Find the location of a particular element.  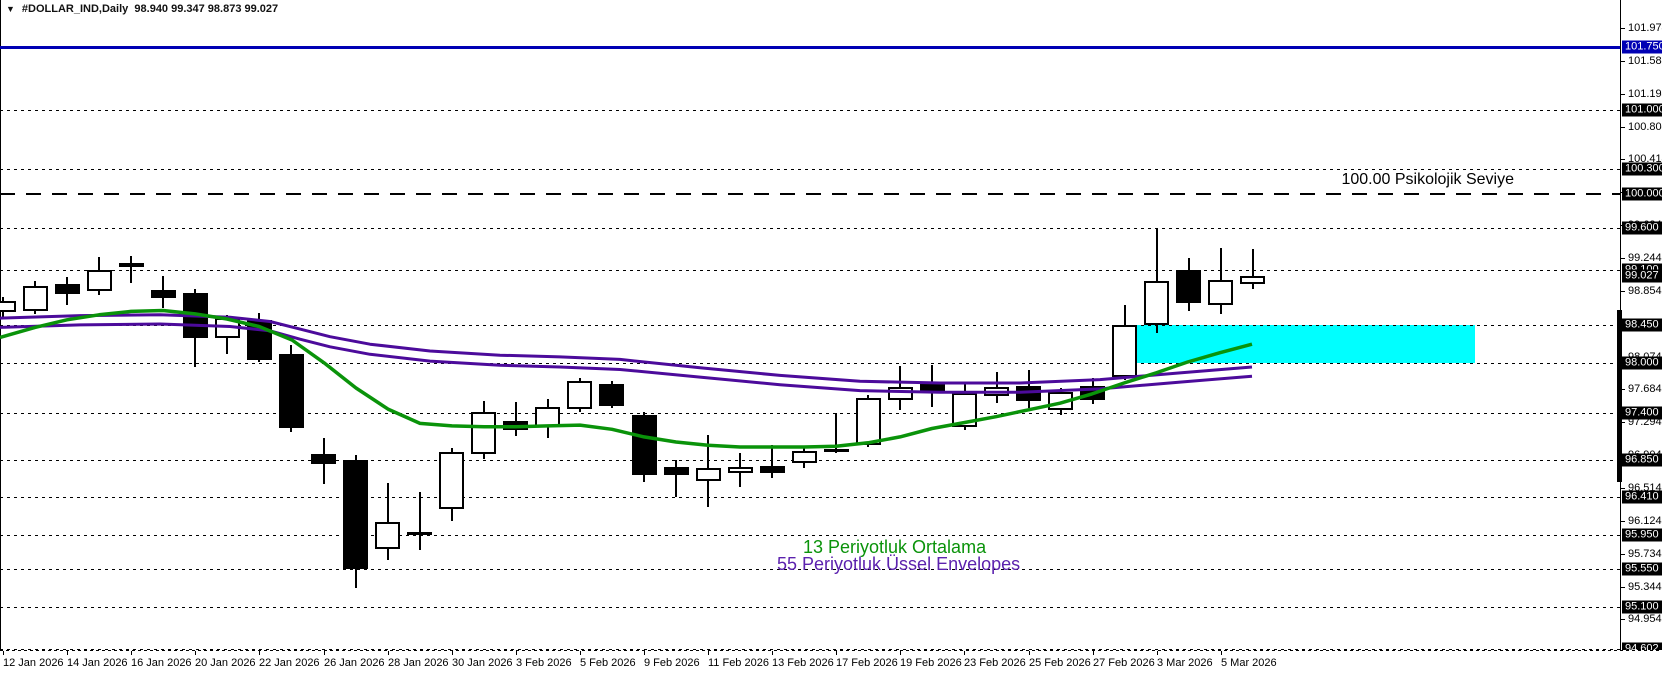

date-tick-label: 22 Jan 2026 is located at coordinates (289, 663).